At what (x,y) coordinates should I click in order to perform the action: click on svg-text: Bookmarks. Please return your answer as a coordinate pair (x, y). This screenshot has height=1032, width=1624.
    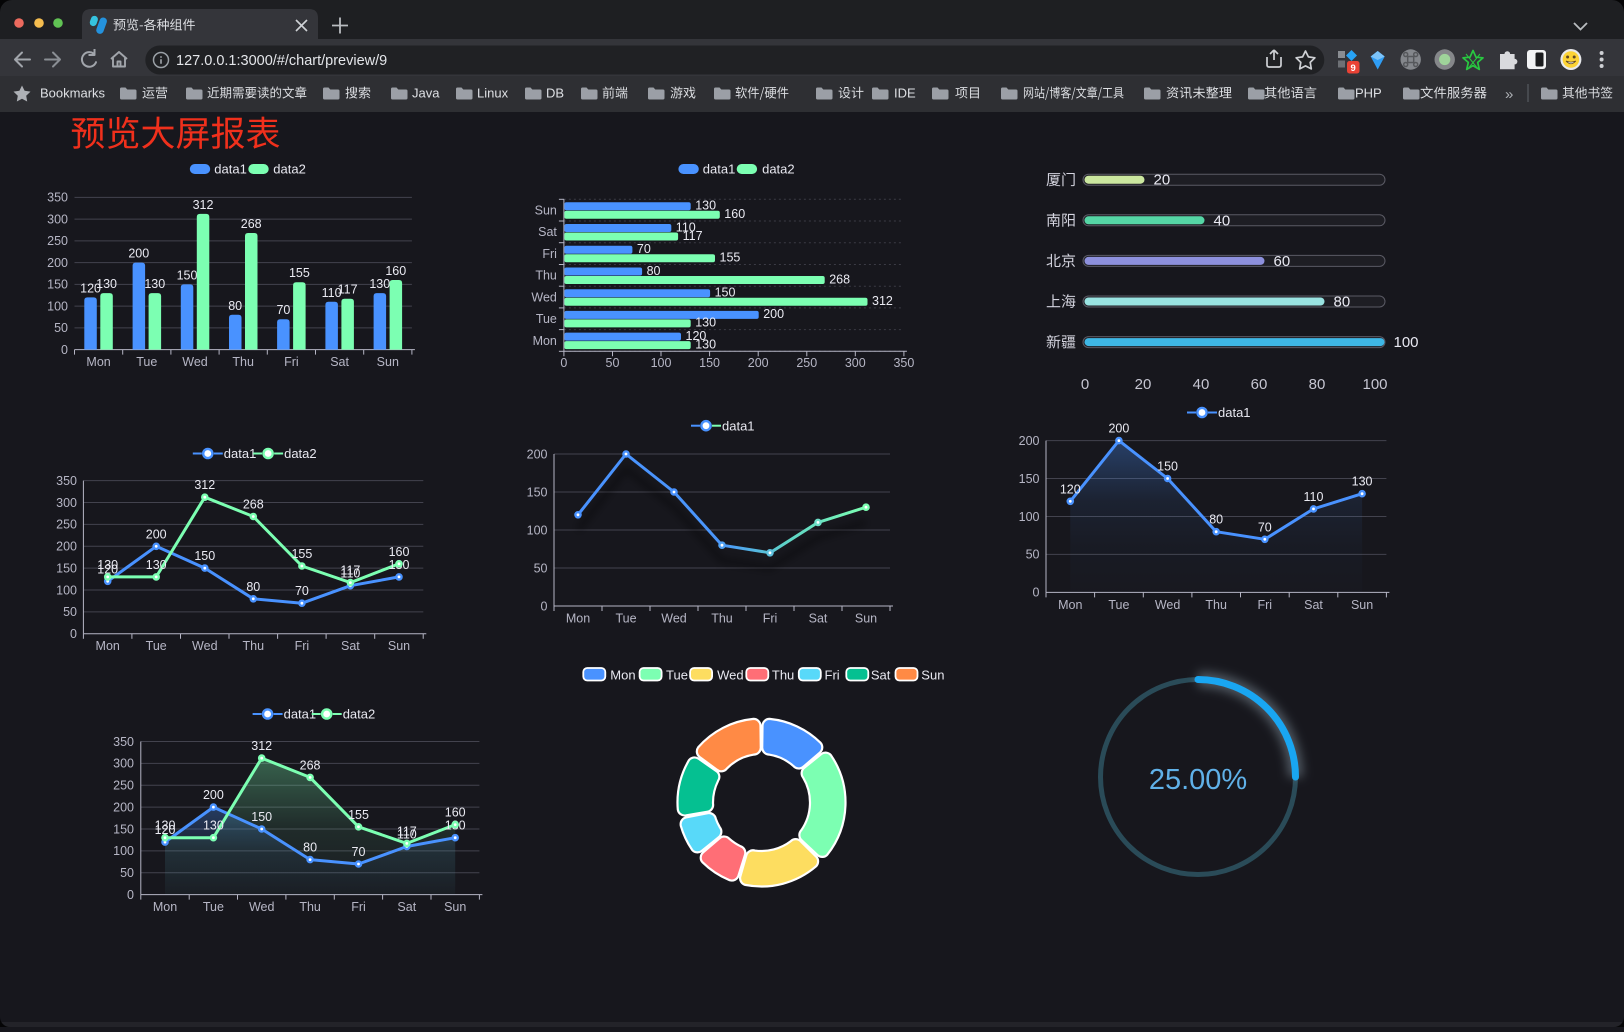
    Looking at the image, I should click on (73, 93).